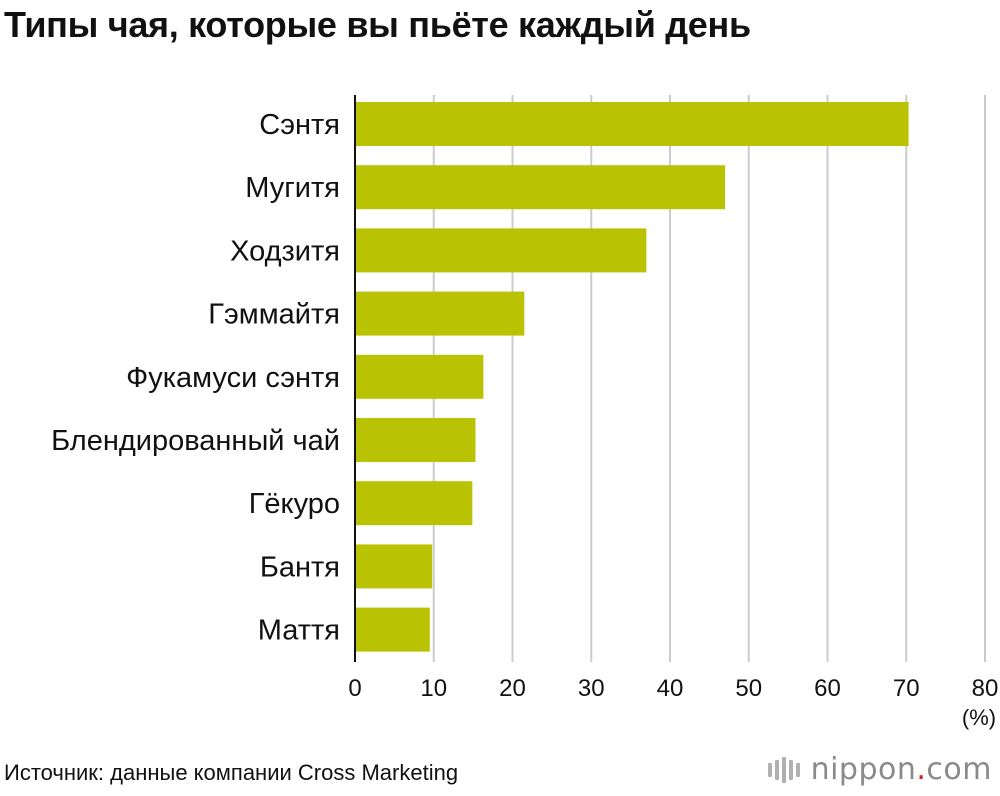 The height and width of the screenshot is (796, 1000). I want to click on logo-tld: com, so click(959, 769).